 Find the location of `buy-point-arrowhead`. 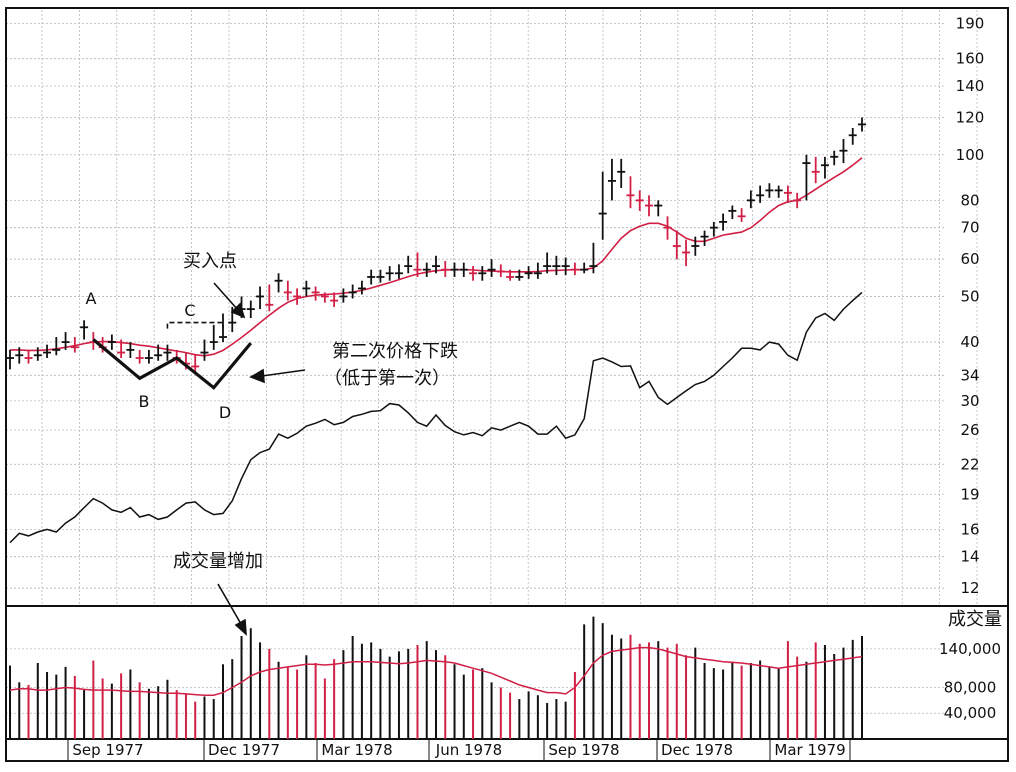

buy-point-arrowhead is located at coordinates (238, 310).